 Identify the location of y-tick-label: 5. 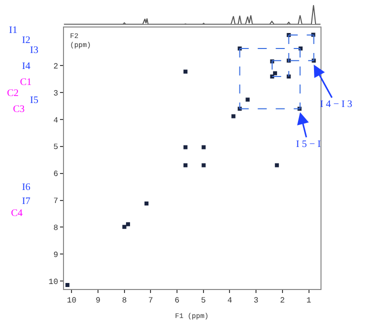
(55, 147).